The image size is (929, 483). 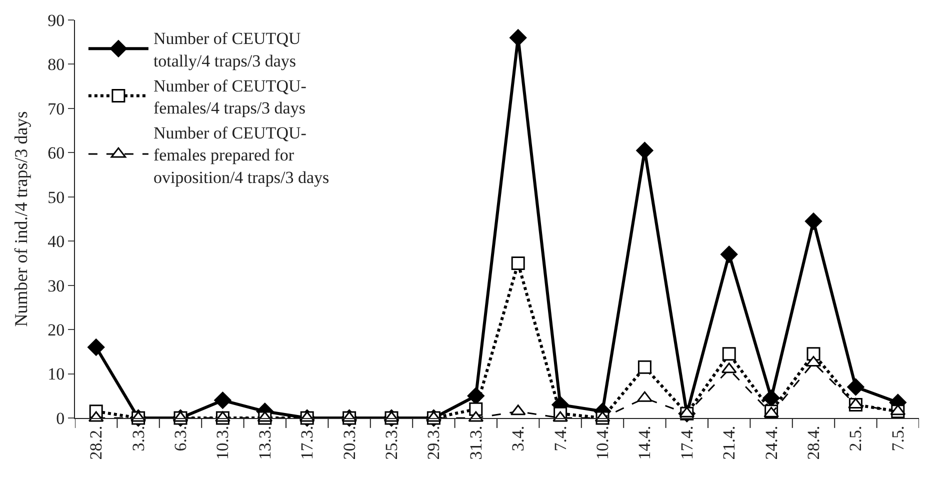 What do you see at coordinates (20, 219) in the screenshot?
I see `y-axis-title: Number of ind./4 traps/3 days` at bounding box center [20, 219].